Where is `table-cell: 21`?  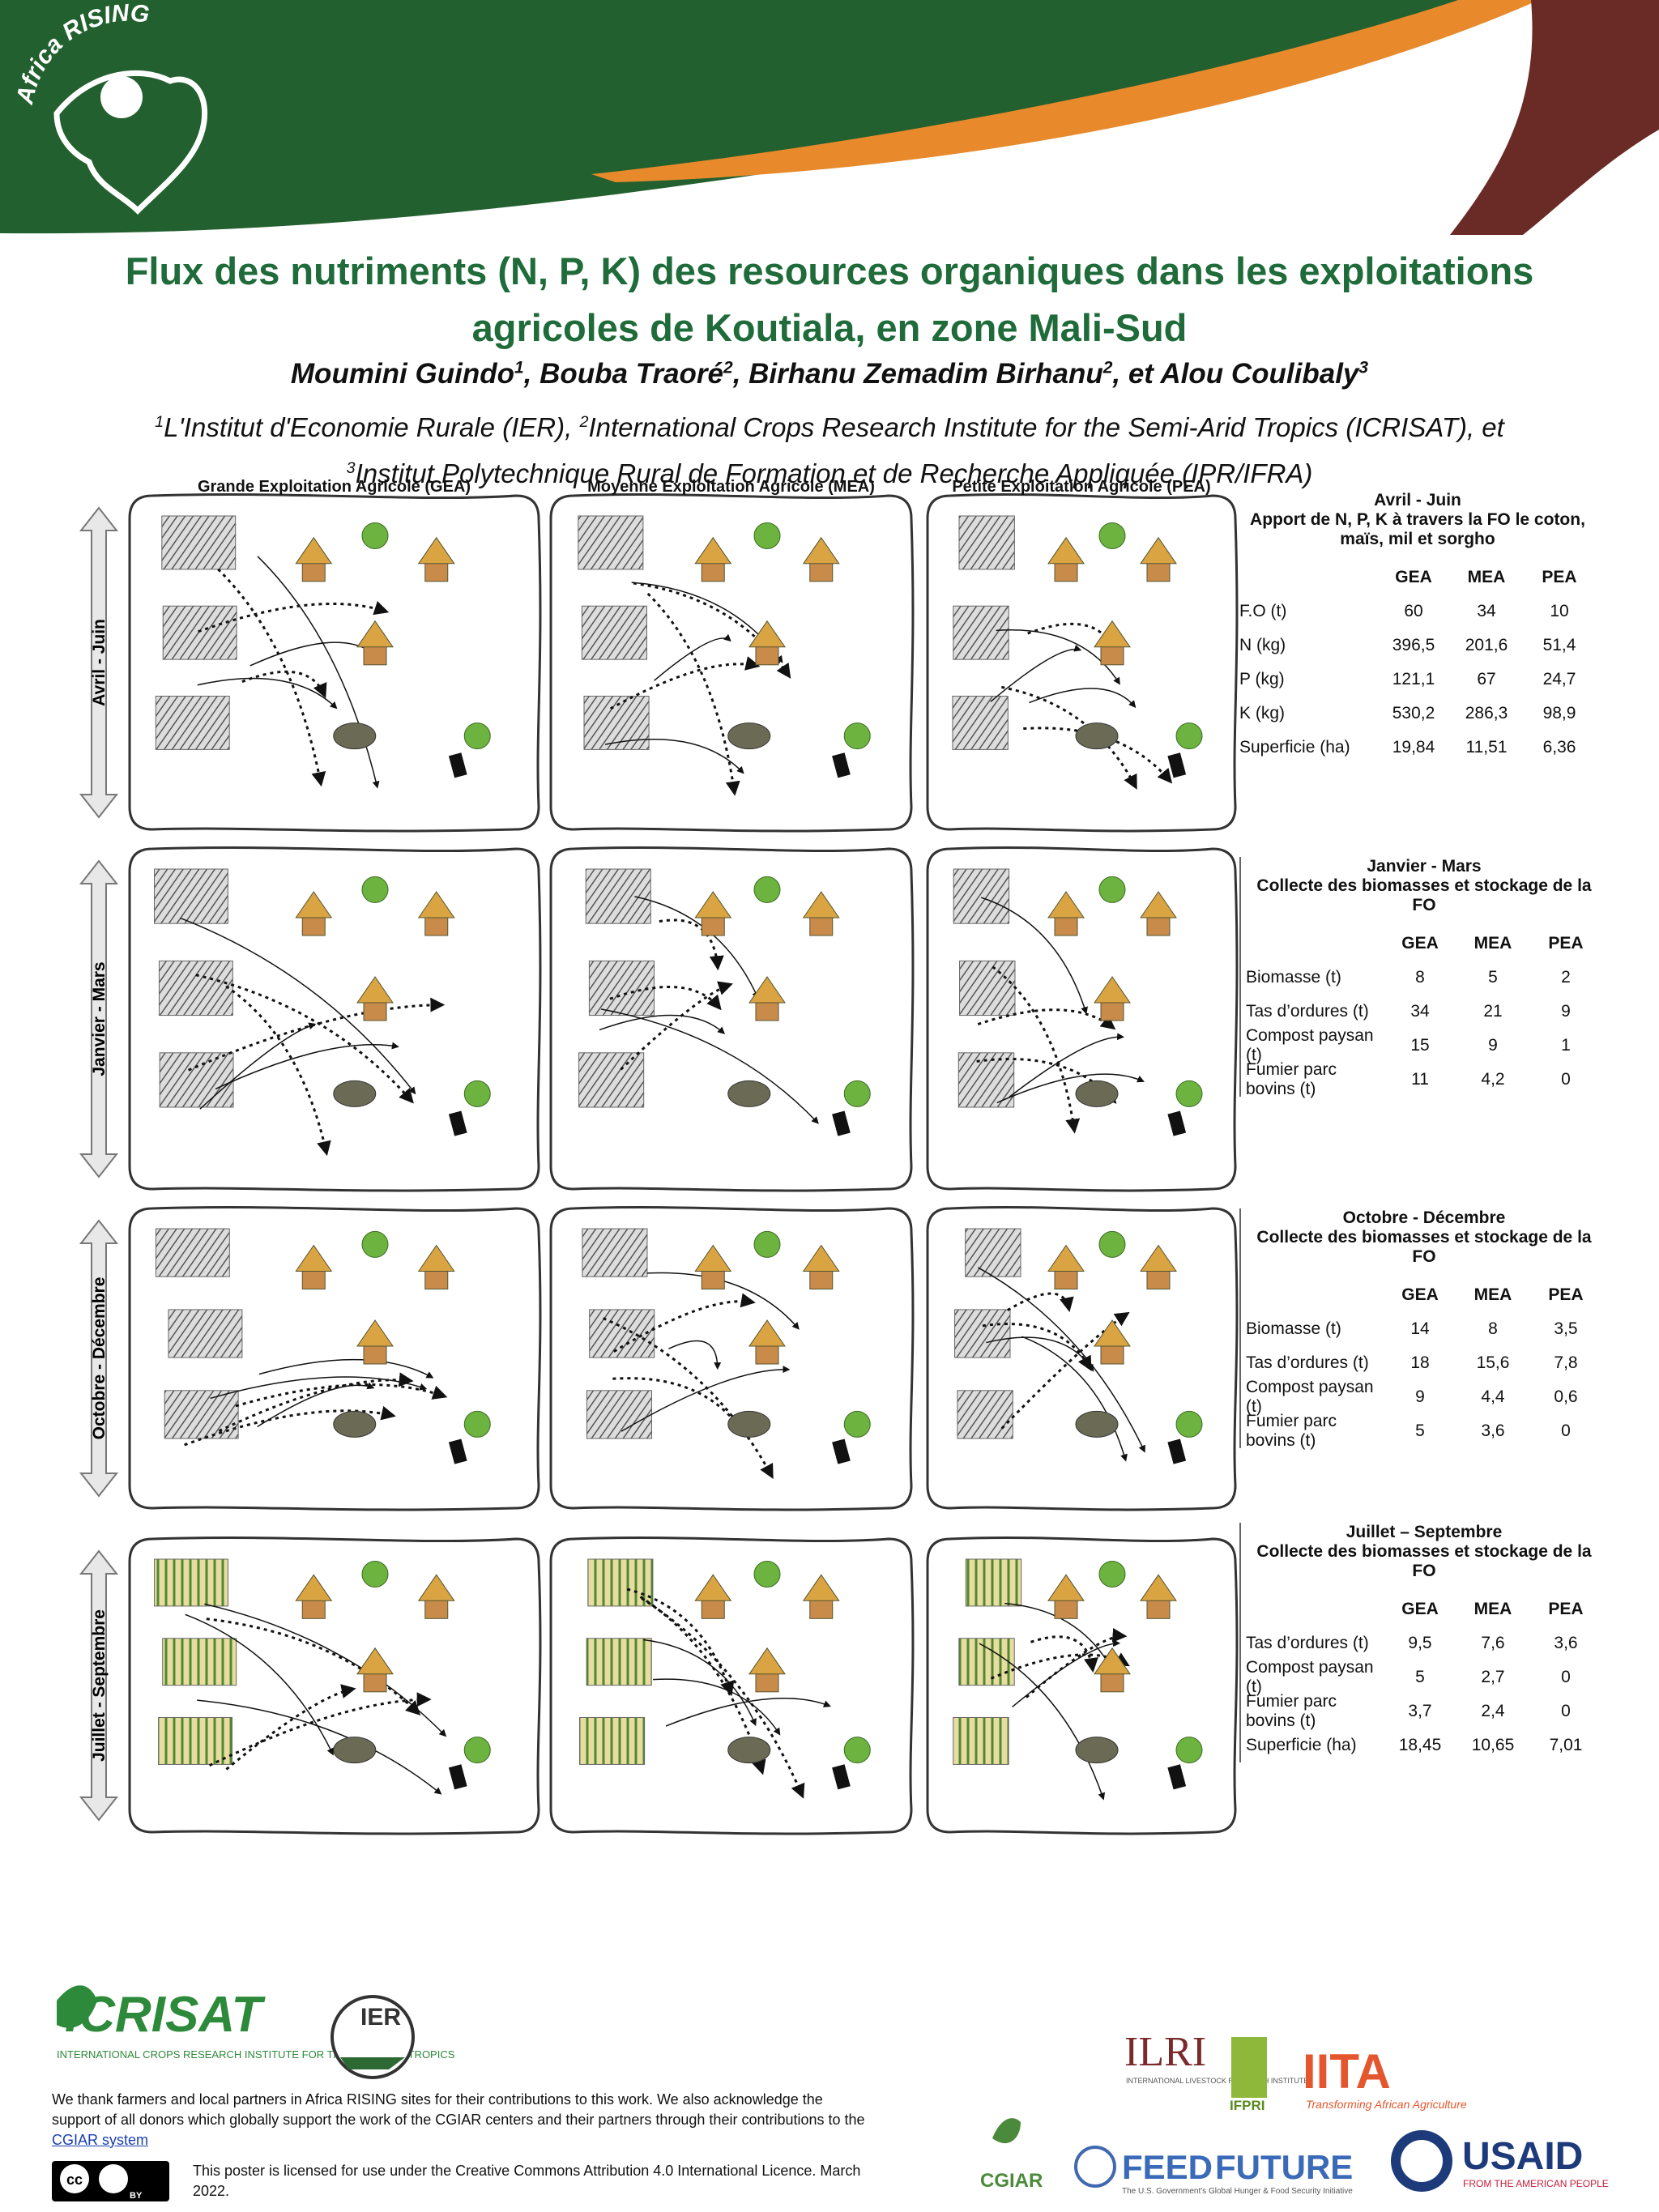 table-cell: 21 is located at coordinates (1493, 1012).